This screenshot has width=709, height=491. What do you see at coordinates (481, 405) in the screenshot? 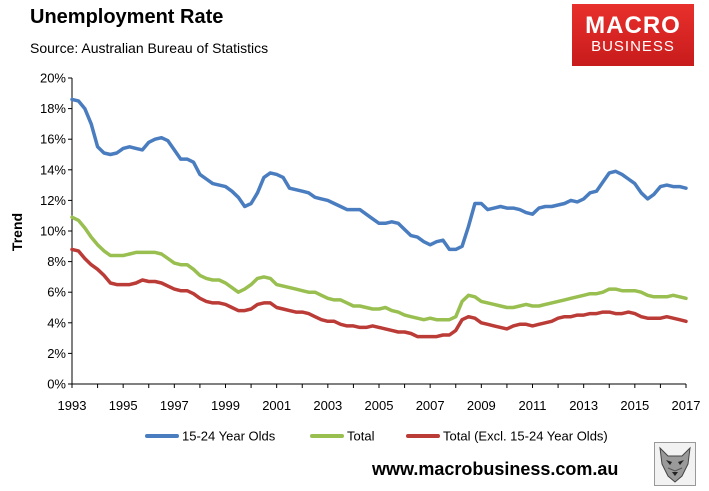
I see `x-tick-label: 2009` at bounding box center [481, 405].